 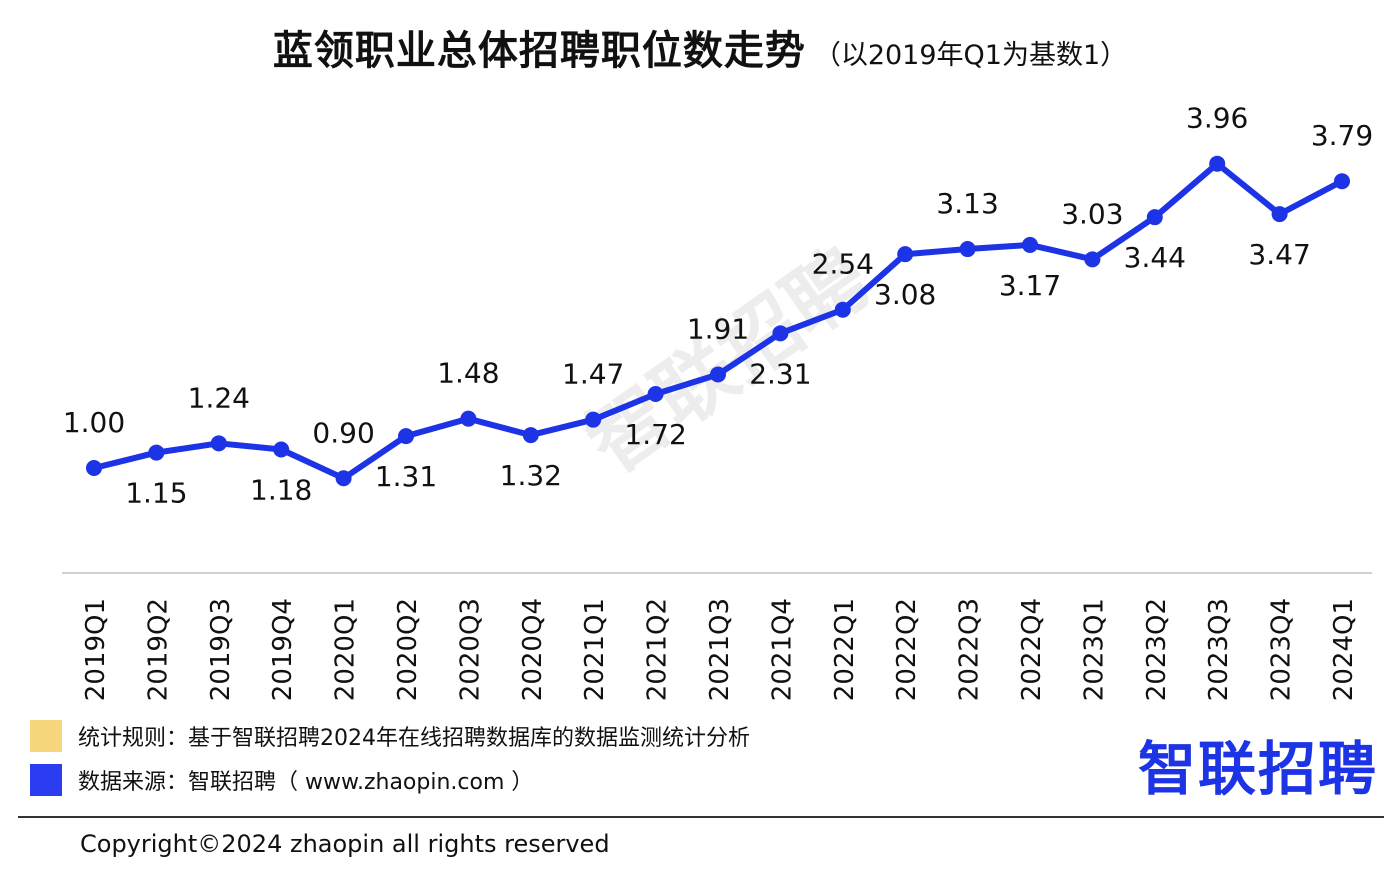 I want to click on x-tick-label-2022Q2: 2022Q2, so click(x=907, y=649).